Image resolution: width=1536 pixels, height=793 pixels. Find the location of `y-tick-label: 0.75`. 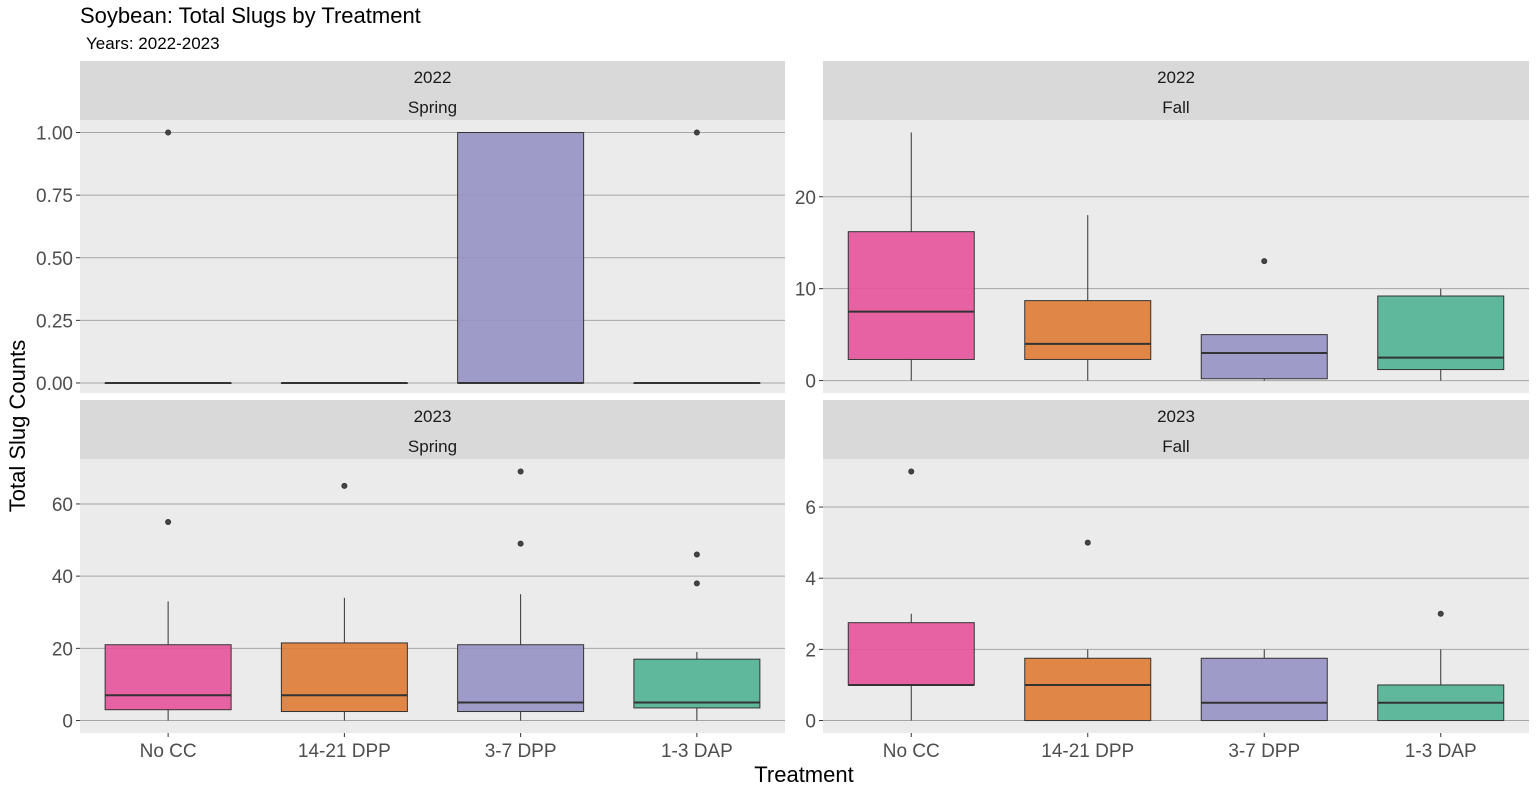

y-tick-label: 0.75 is located at coordinates (54, 196).